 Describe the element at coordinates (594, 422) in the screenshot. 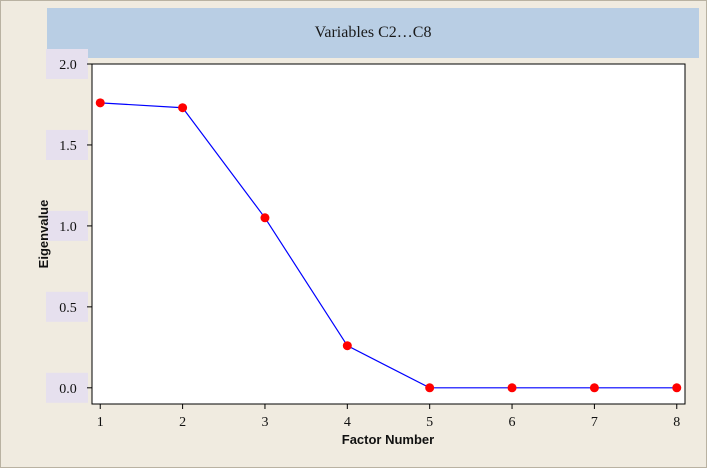

I see `x-tick-label: 7` at that location.